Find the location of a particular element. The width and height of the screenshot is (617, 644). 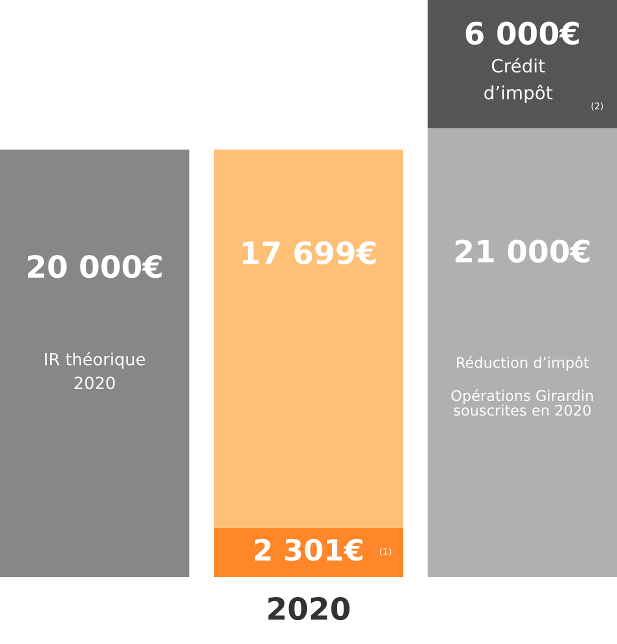

annotation: Crédit d’impôt is located at coordinates (518, 80).